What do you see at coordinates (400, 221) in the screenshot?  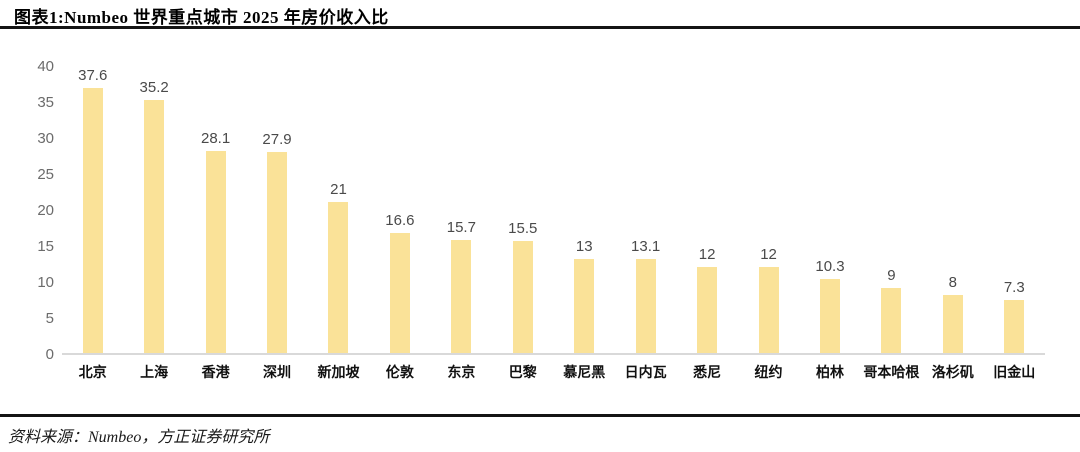 I see `bar-value-label: 16.6` at bounding box center [400, 221].